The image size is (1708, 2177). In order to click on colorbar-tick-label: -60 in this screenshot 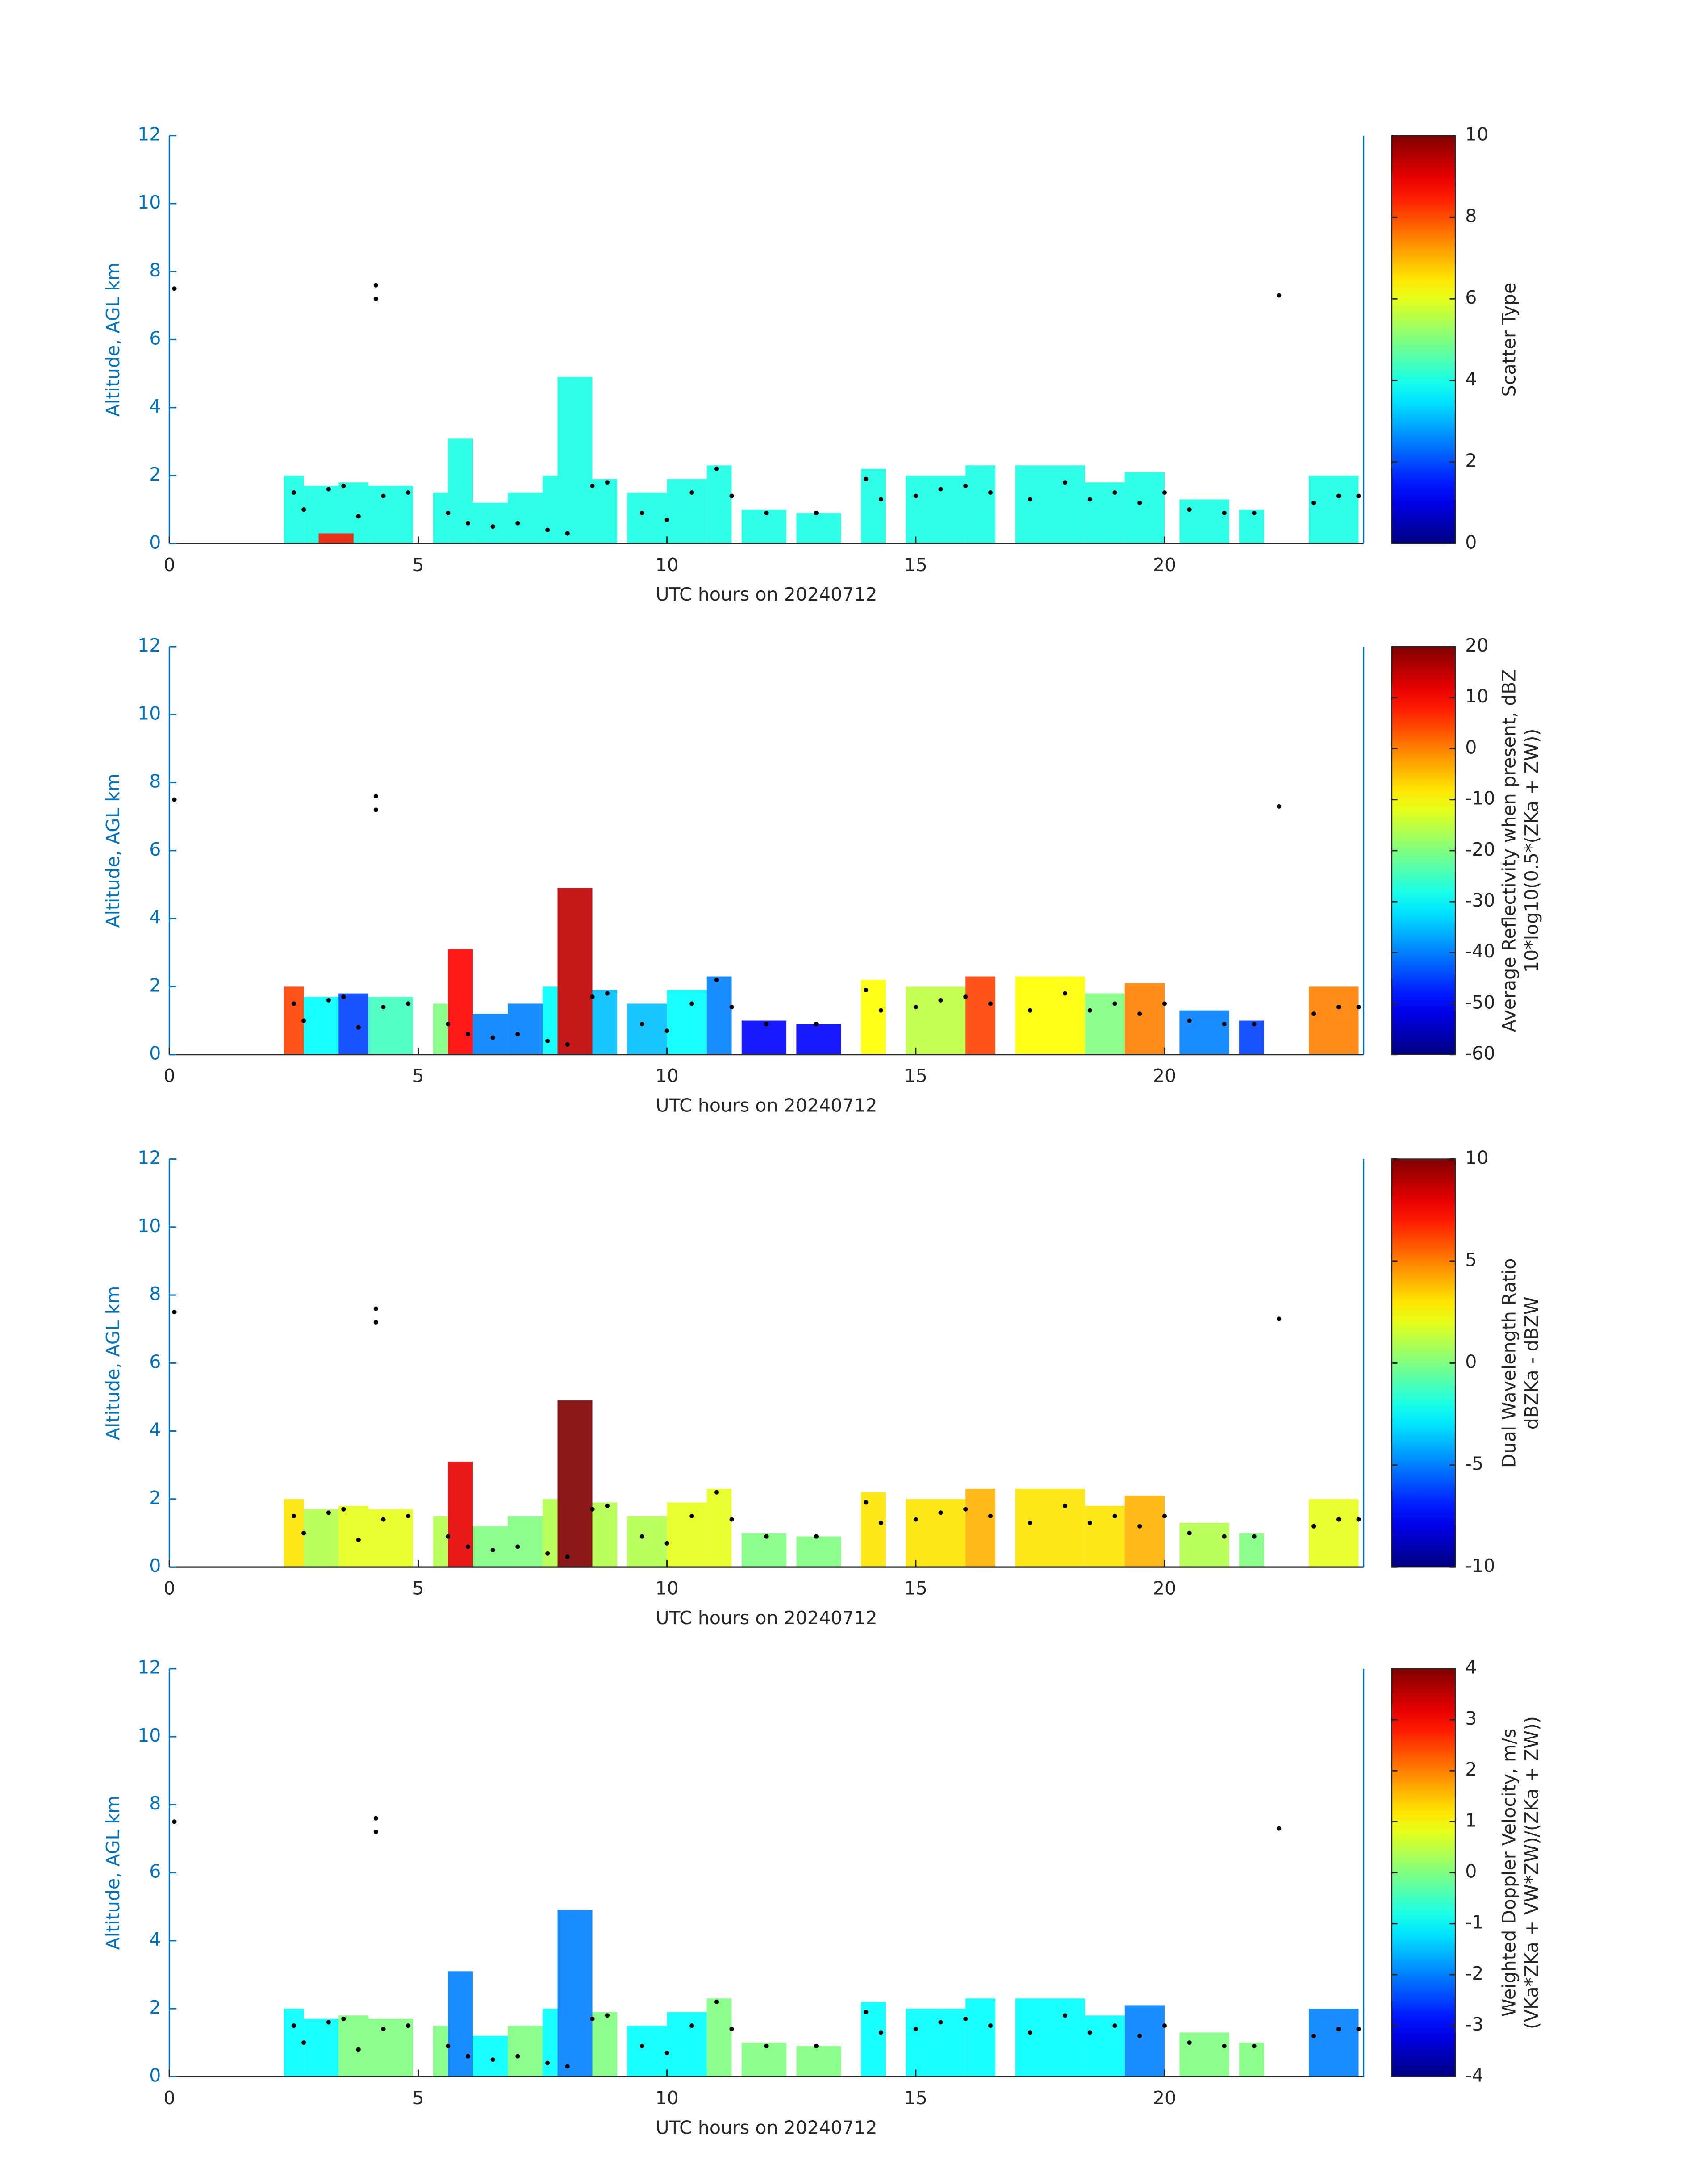, I will do `click(1480, 1053)`.